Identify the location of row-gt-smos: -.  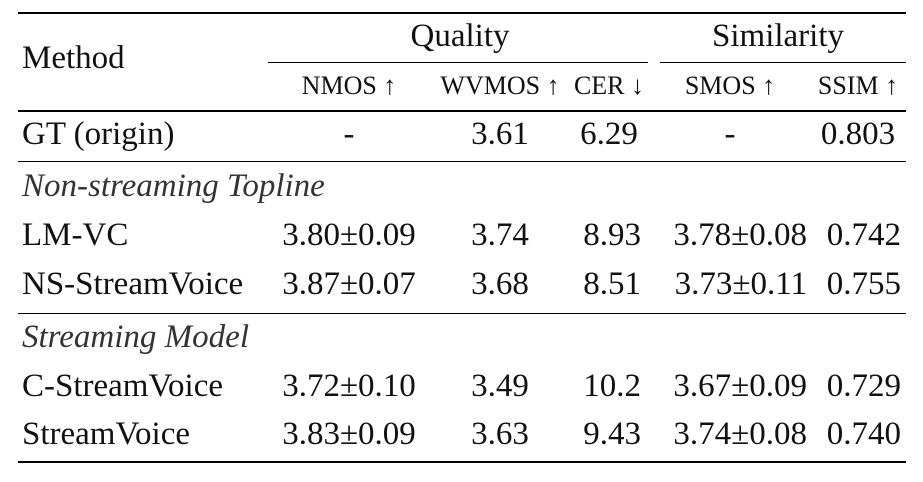
(730, 134).